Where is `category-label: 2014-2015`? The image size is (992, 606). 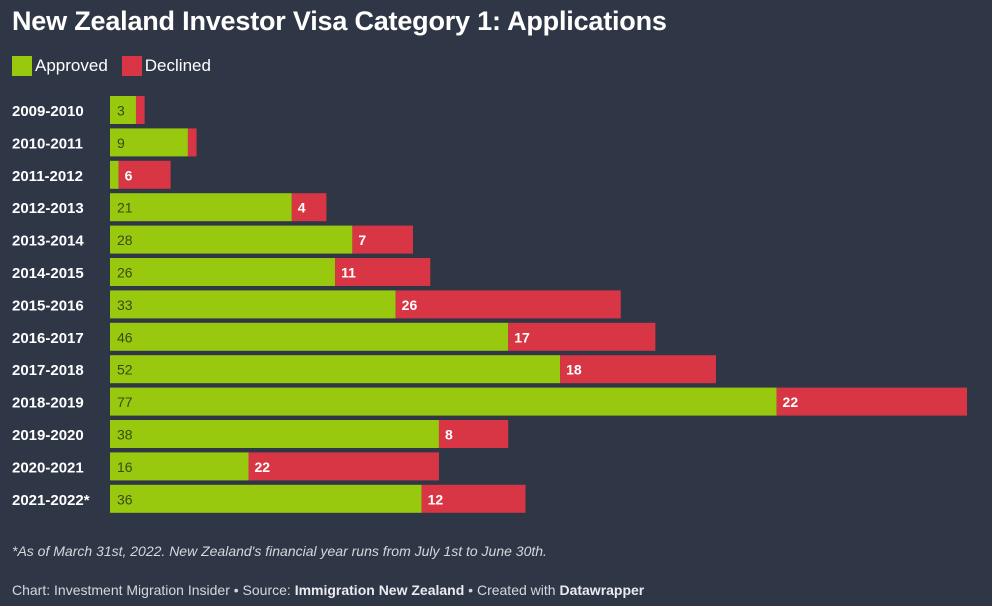
category-label: 2014-2015 is located at coordinates (48, 273).